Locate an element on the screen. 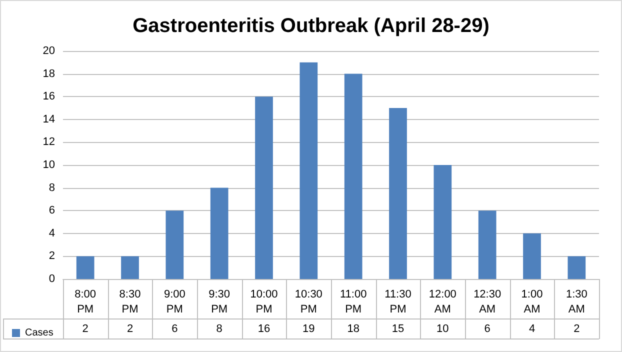  x-tick-label: 1:00 AM is located at coordinates (532, 302).